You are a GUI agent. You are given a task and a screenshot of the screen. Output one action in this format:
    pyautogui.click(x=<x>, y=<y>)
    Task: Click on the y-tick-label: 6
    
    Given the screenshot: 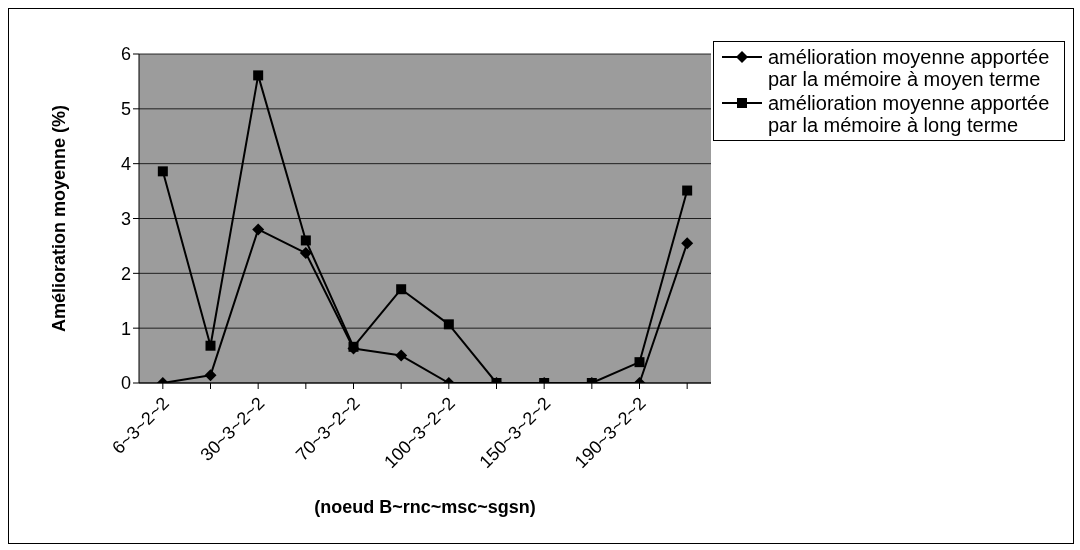 What is the action you would take?
    pyautogui.click(x=125, y=54)
    